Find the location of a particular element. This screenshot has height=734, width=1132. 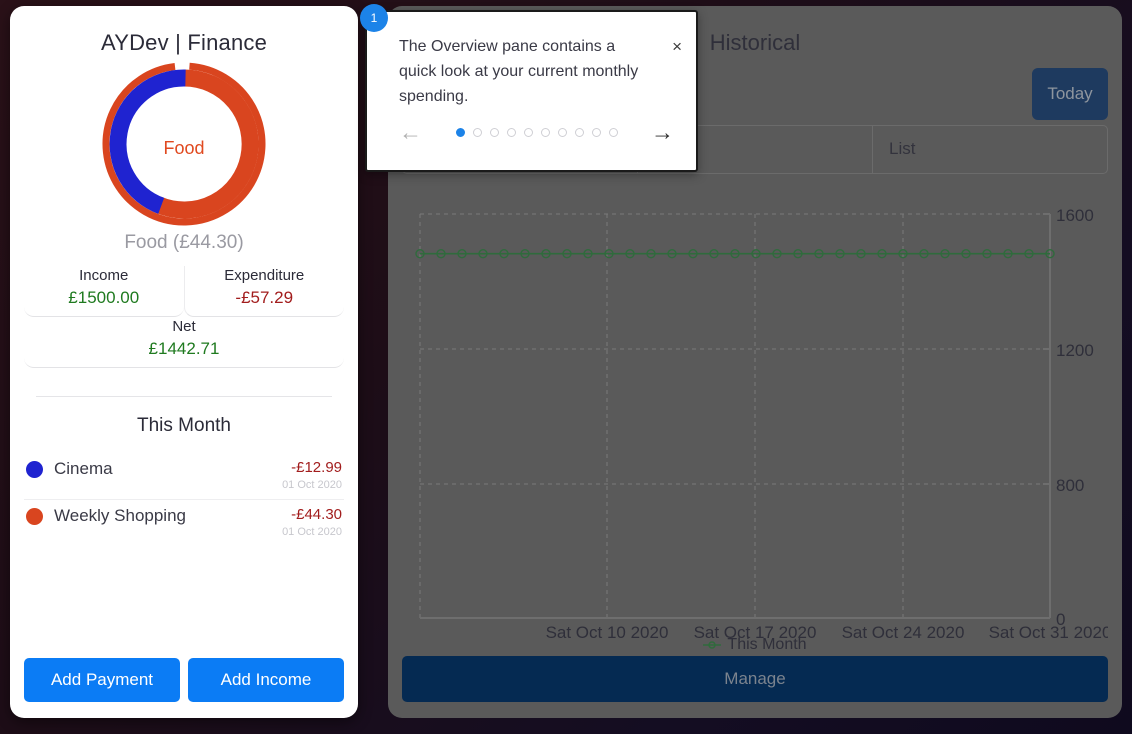

add-income-button: Add Income is located at coordinates (266, 680).